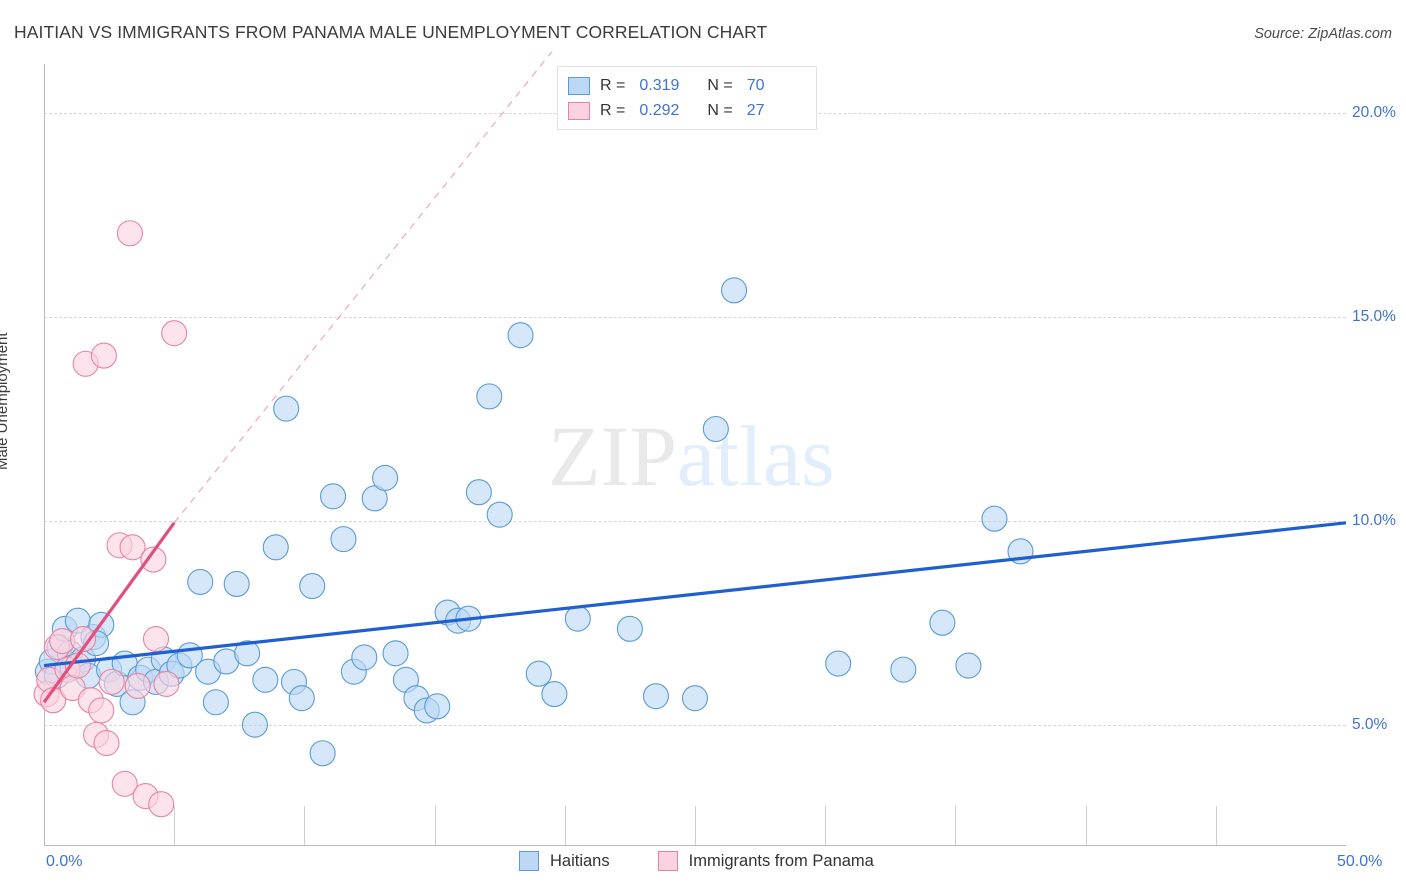 This screenshot has height=892, width=1406. Describe the element at coordinates (613, 110) in the screenshot. I see `stats-r-key-pink: R =` at that location.